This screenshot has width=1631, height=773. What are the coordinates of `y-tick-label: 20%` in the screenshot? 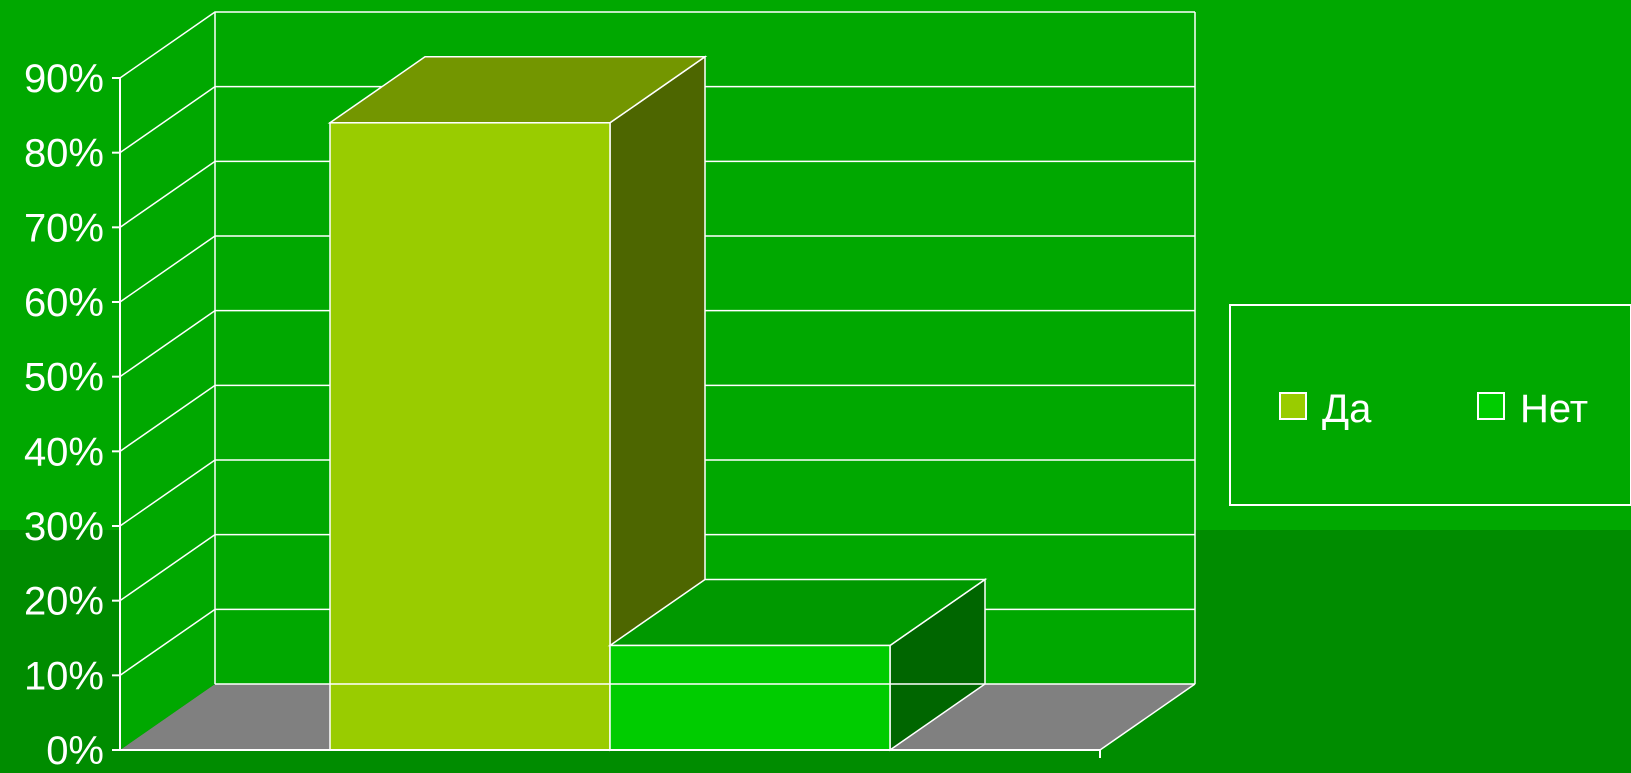 It's located at (64, 602).